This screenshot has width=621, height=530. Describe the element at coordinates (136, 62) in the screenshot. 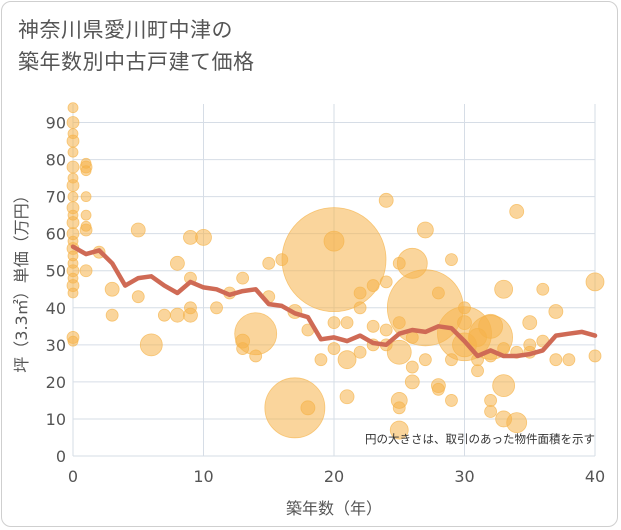

I see `chart-title-line2: 築年数別中古戸建て価格` at that location.